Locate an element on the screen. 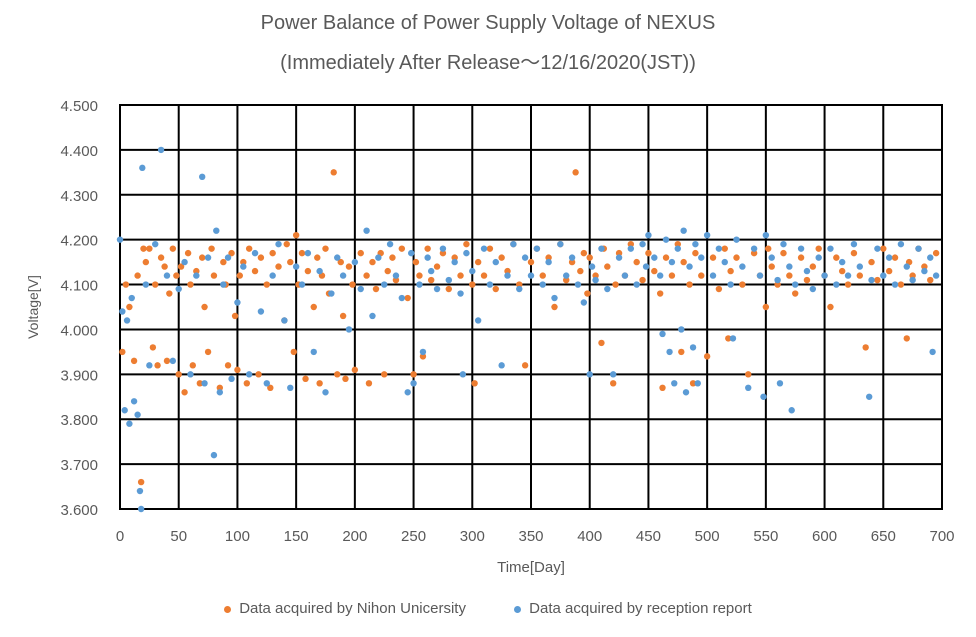 This screenshot has height=637, width=976. x-tick-label: 200 is located at coordinates (354, 536).